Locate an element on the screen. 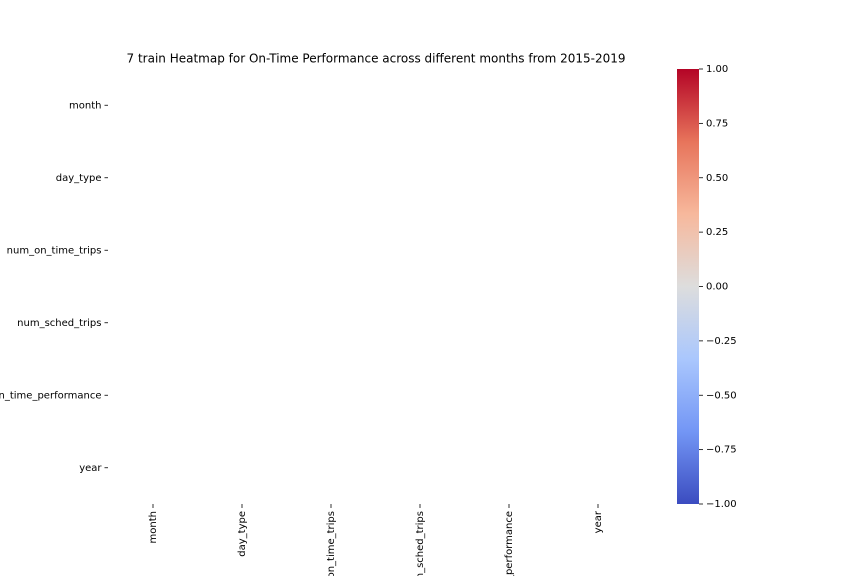 This screenshot has width=864, height=576. y-tick-label: month is located at coordinates (85, 105).